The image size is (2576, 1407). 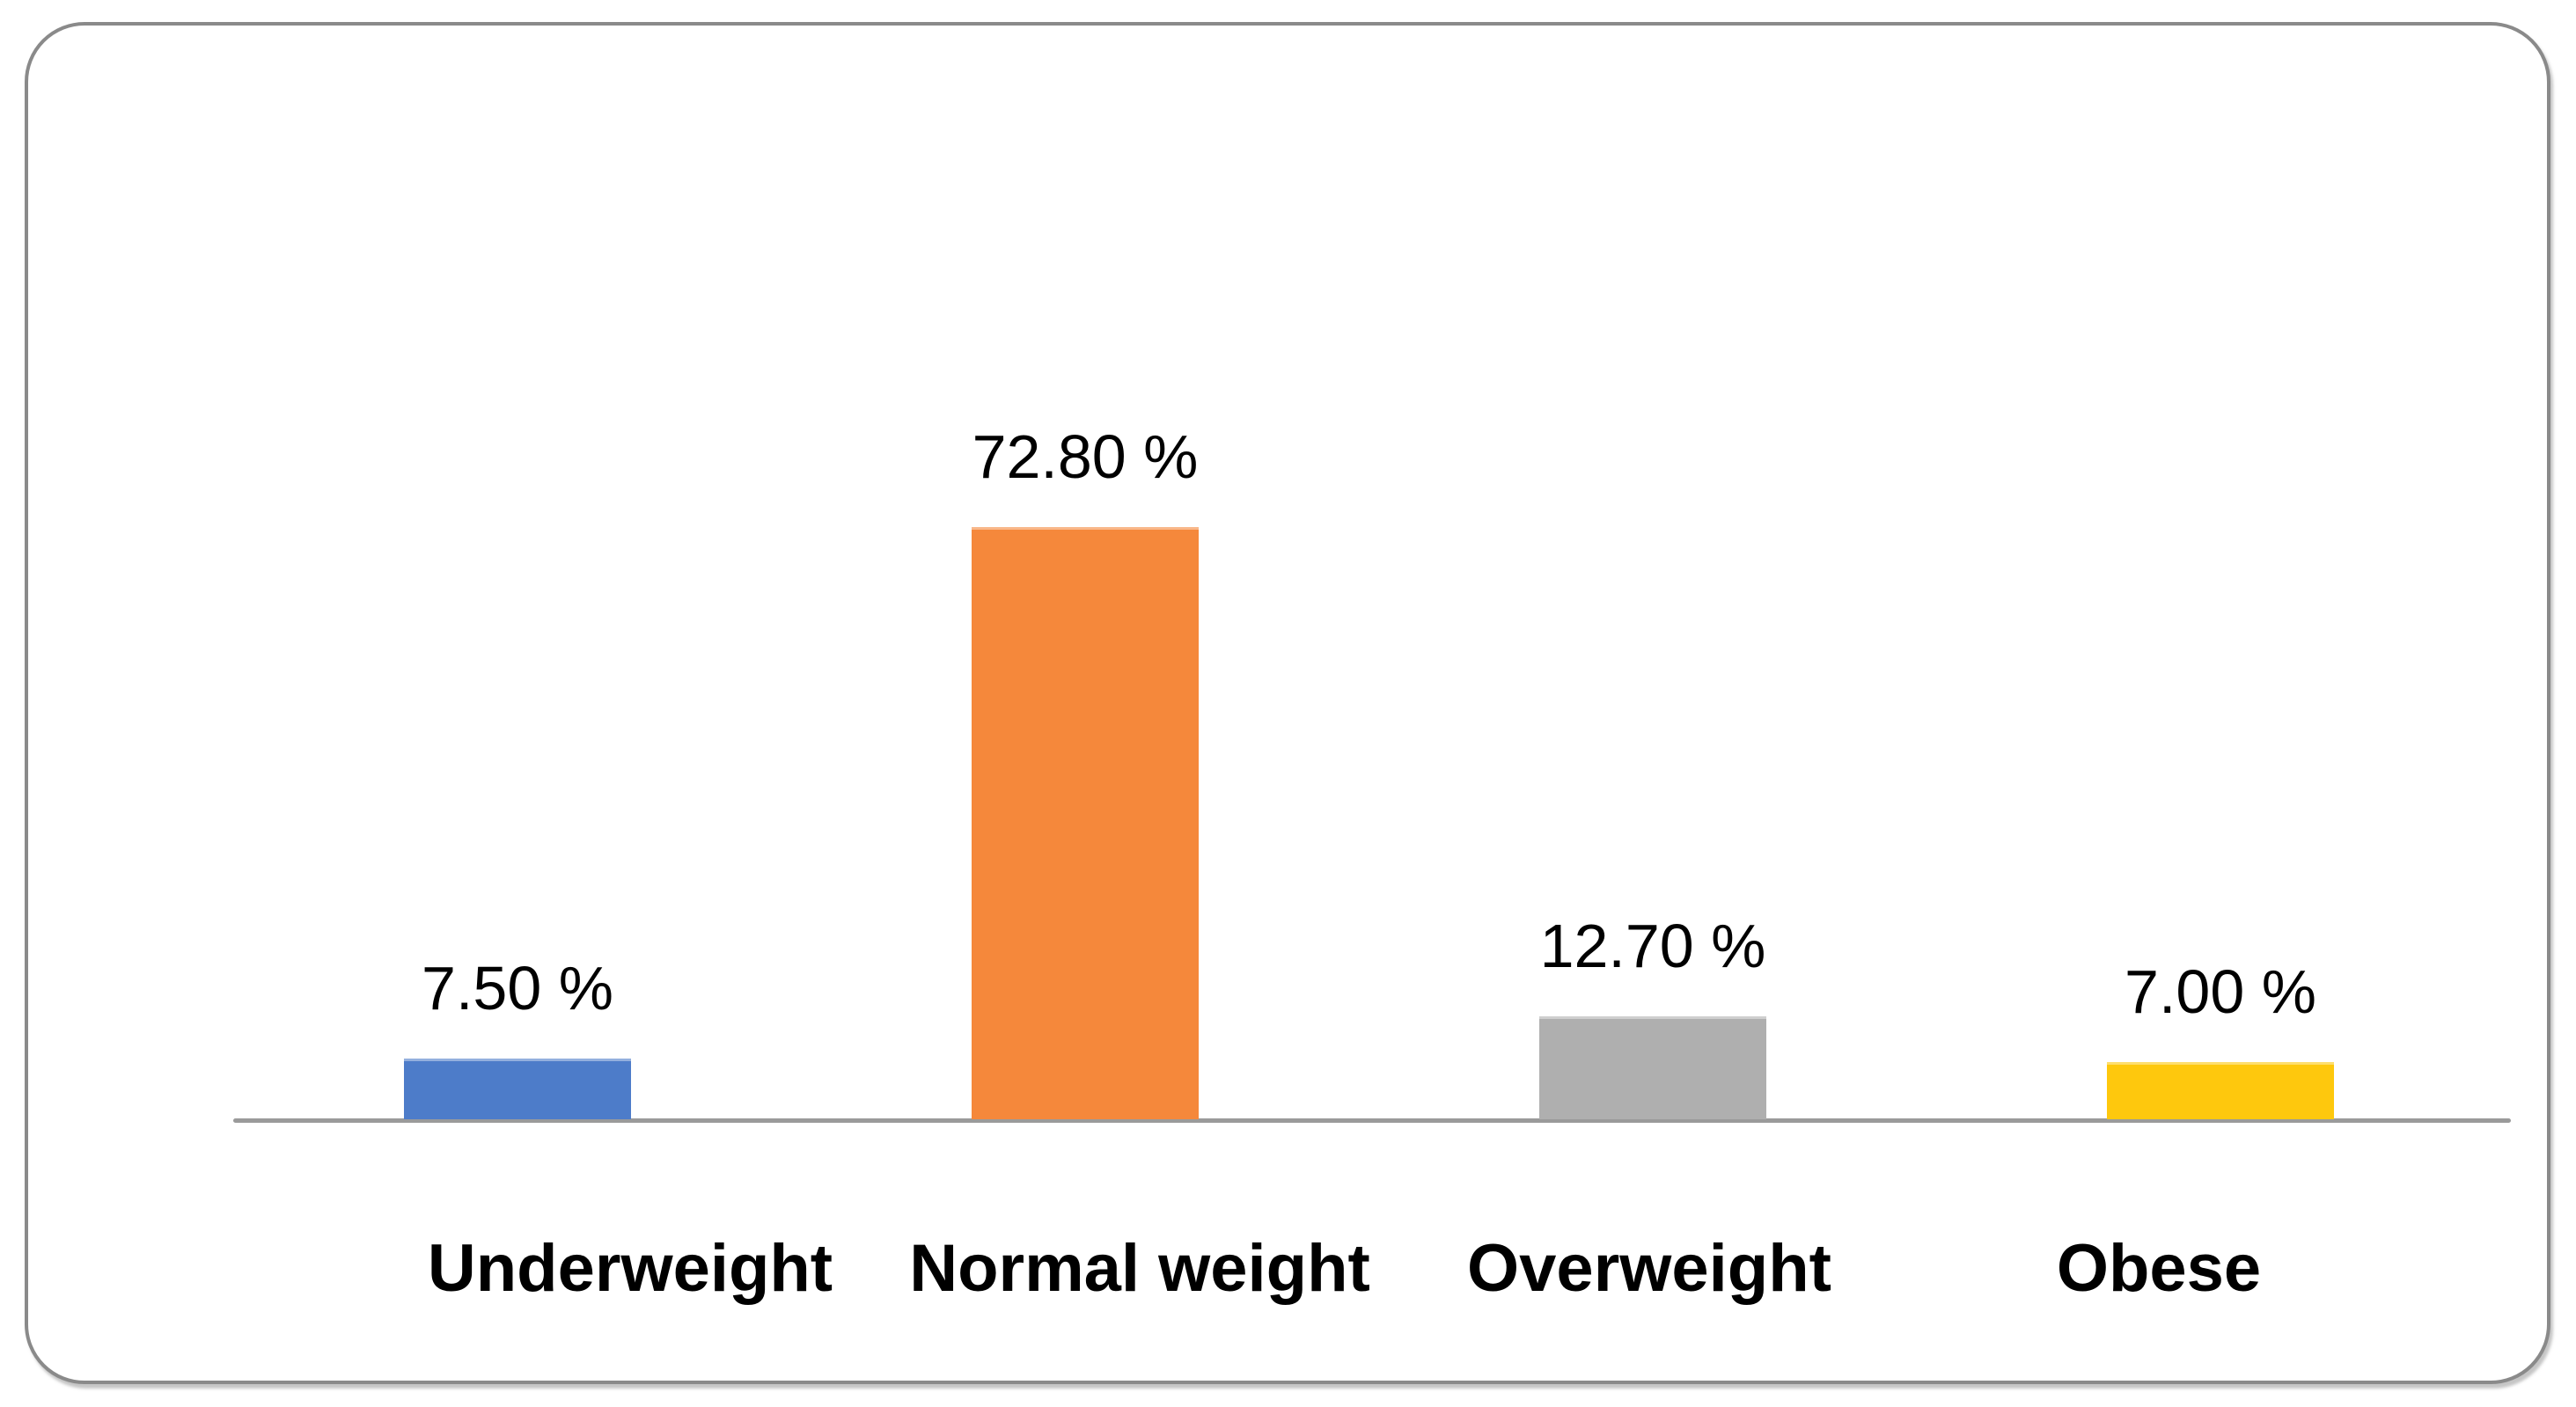 I want to click on value-label-normal-weight: 72.80 %, so click(x=1085, y=457).